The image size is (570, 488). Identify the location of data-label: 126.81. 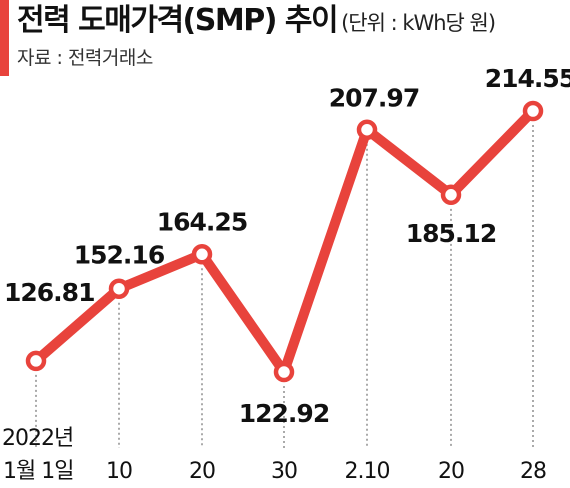
(49, 292).